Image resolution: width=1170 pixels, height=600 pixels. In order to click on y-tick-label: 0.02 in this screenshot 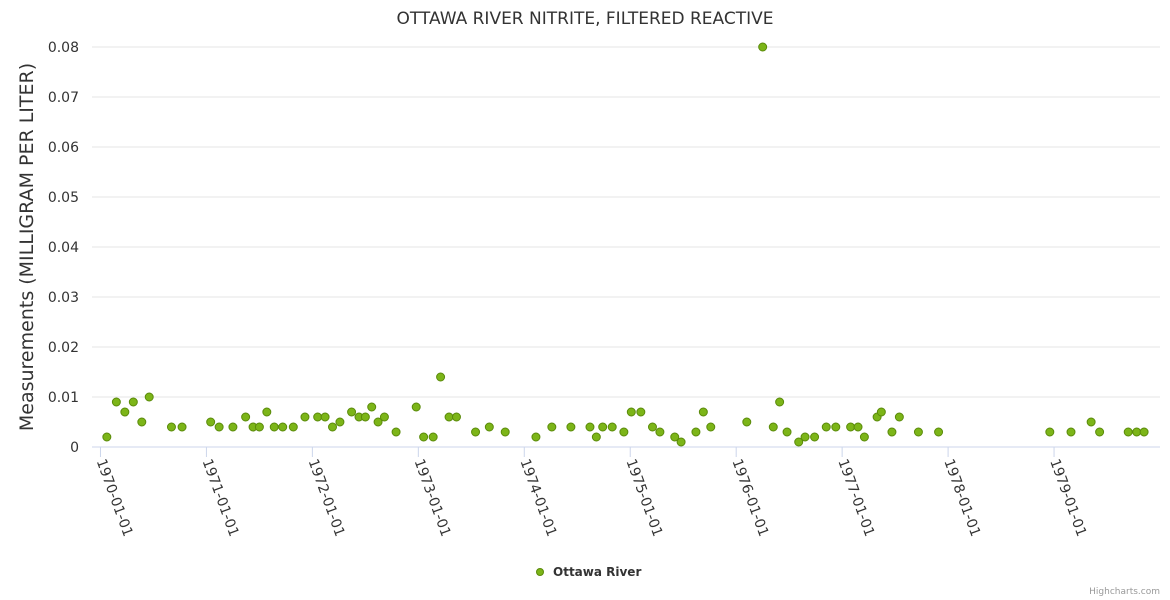, I will do `click(63, 348)`.